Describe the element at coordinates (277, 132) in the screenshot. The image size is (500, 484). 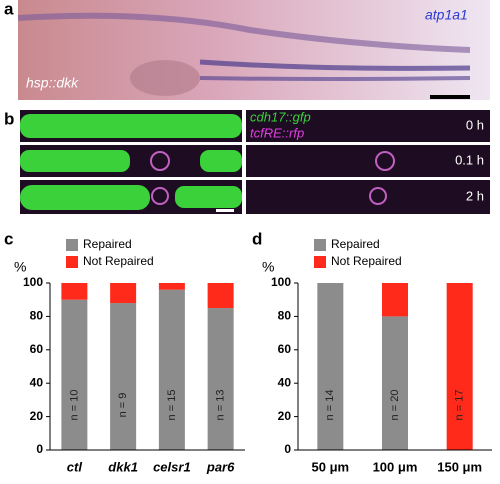
I see `channel-label: tcfRE::rfp` at that location.